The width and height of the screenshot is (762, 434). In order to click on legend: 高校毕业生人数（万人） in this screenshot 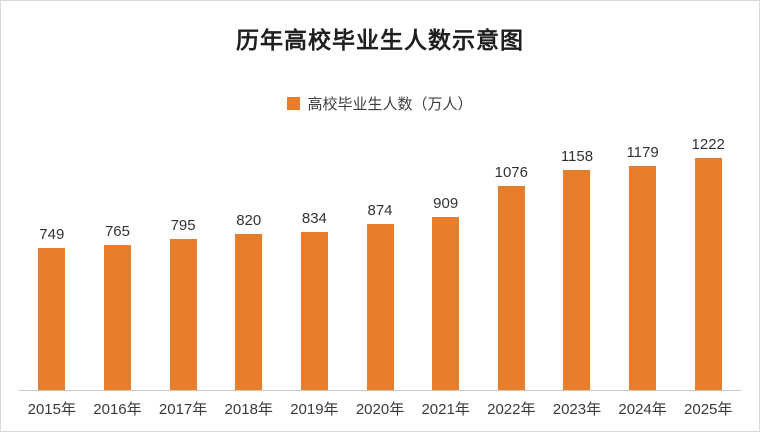, I will do `click(380, 103)`.